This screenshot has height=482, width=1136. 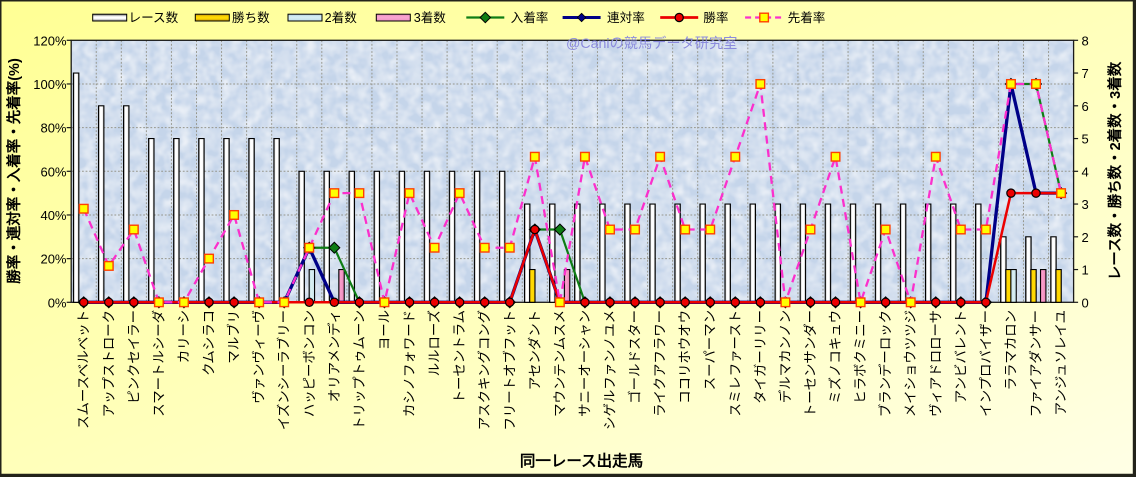 What do you see at coordinates (50, 40) in the screenshot?
I see `svg-text: 120%` at bounding box center [50, 40].